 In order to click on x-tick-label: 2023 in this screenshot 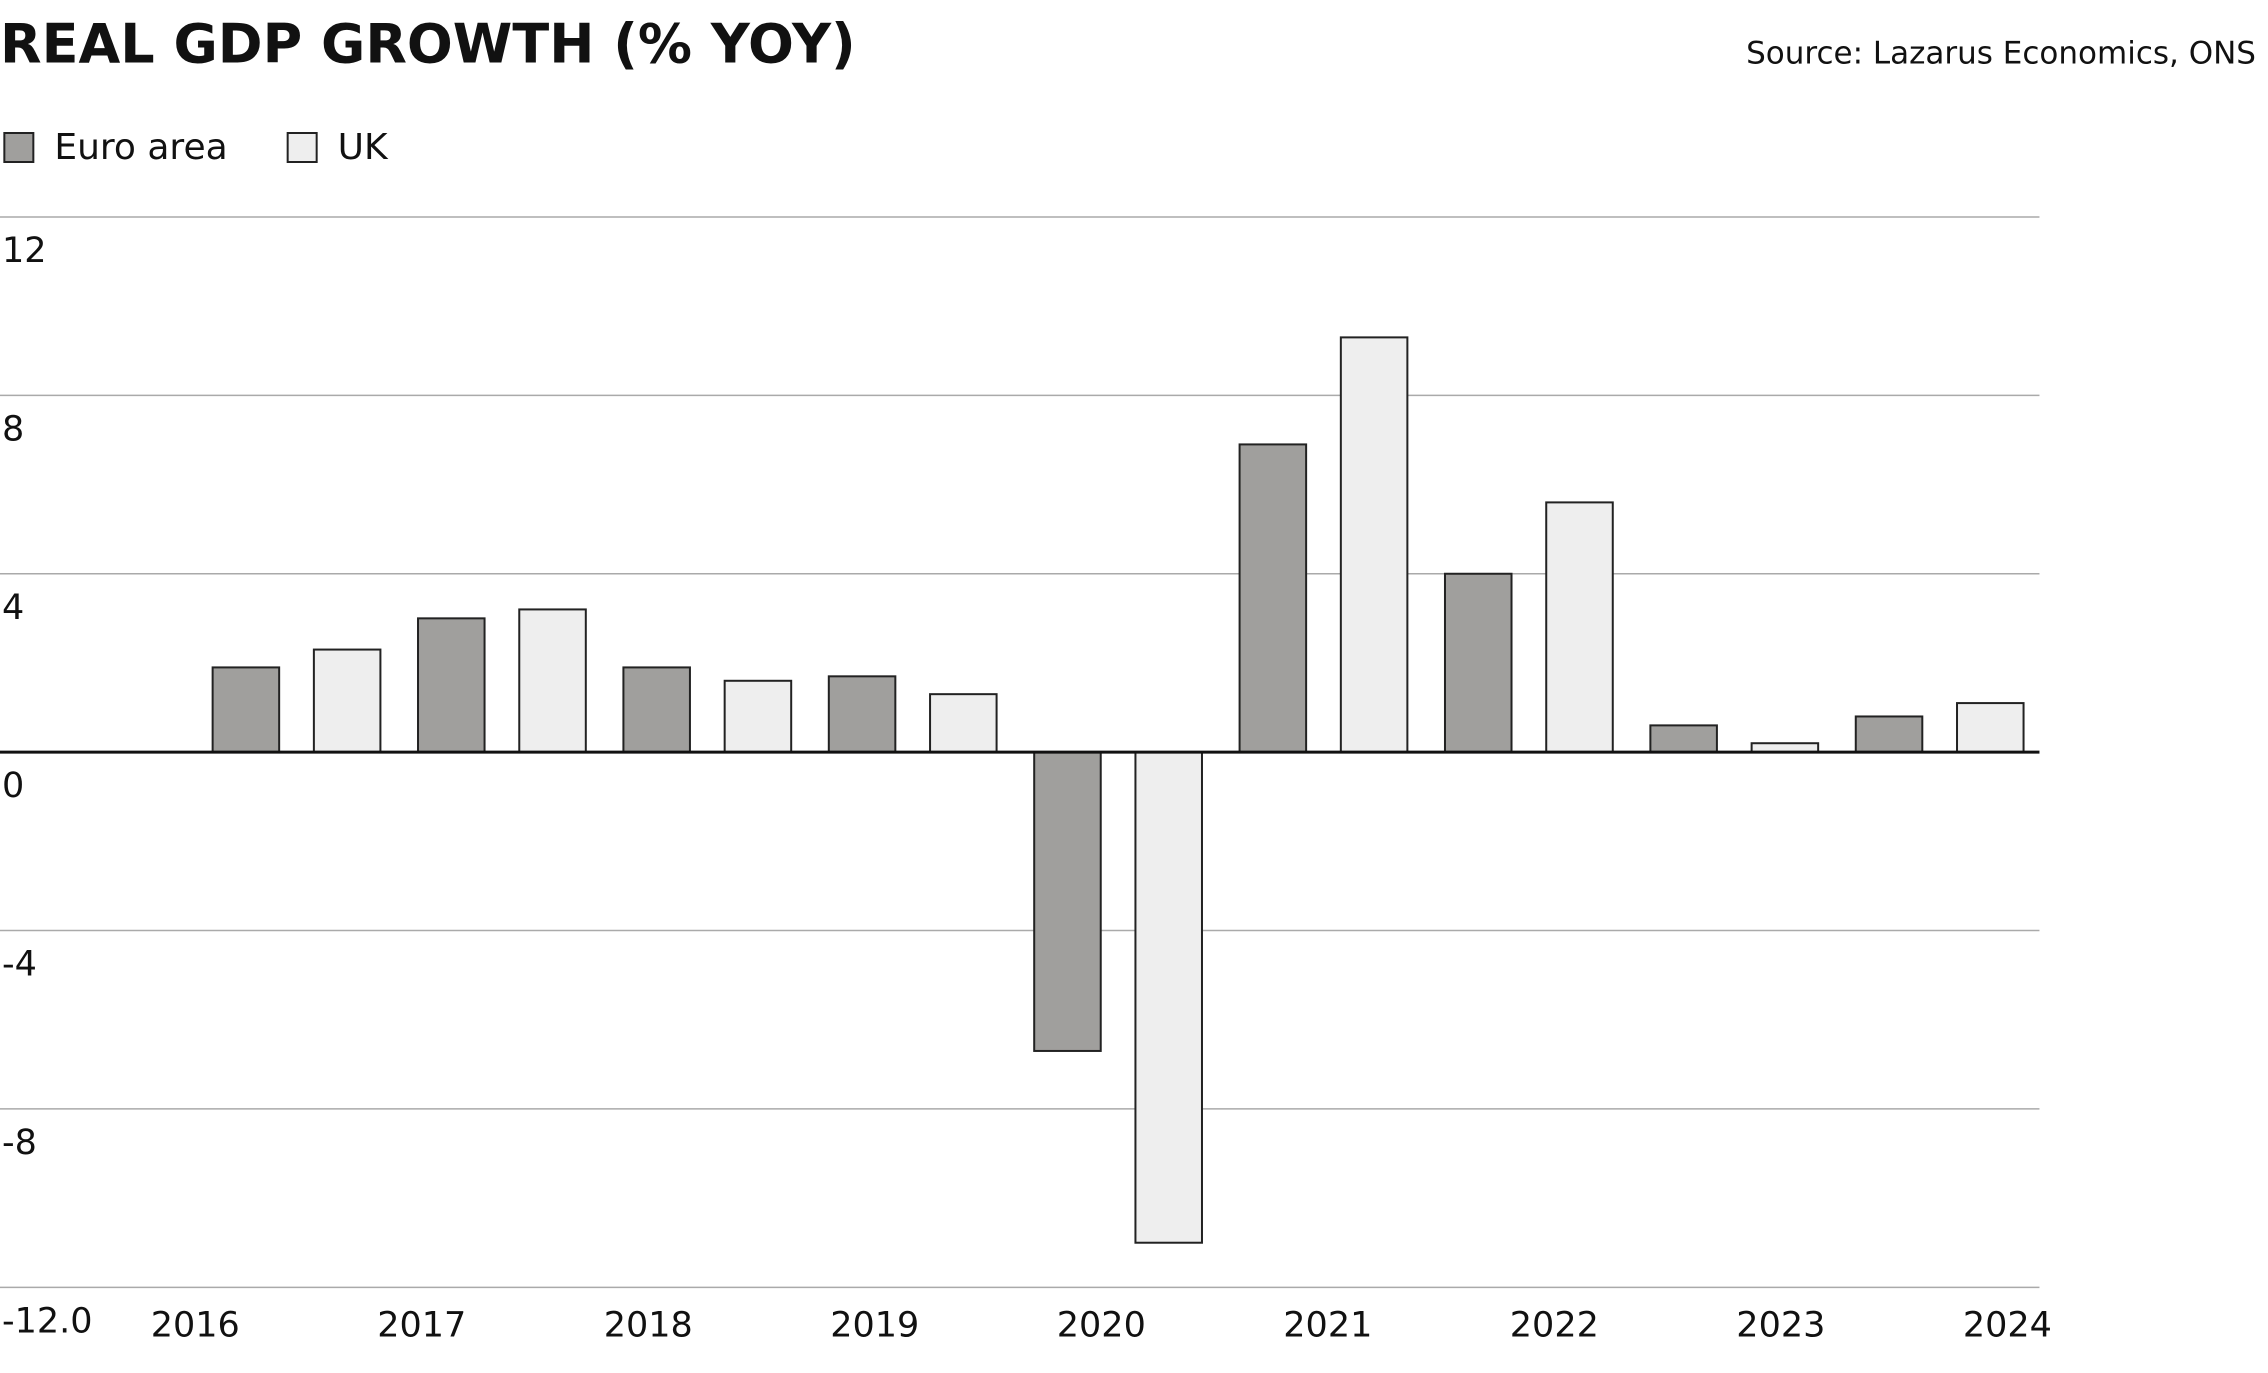, I will do `click(1780, 1325)`.